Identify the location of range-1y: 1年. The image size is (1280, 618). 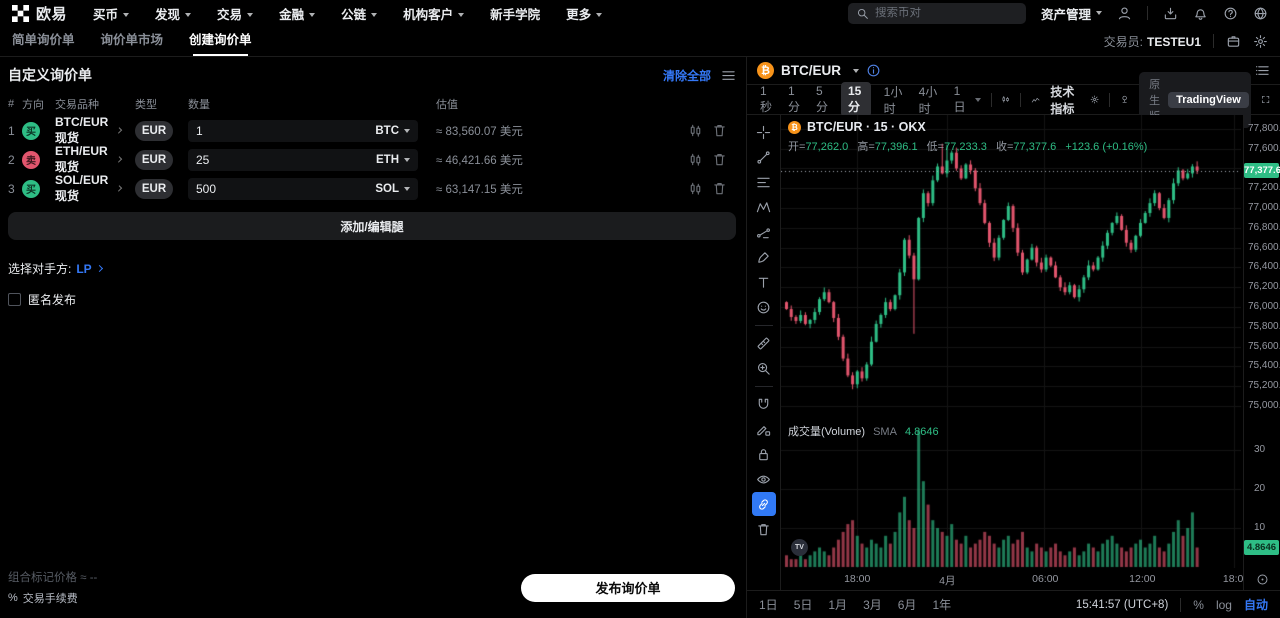
(942, 605).